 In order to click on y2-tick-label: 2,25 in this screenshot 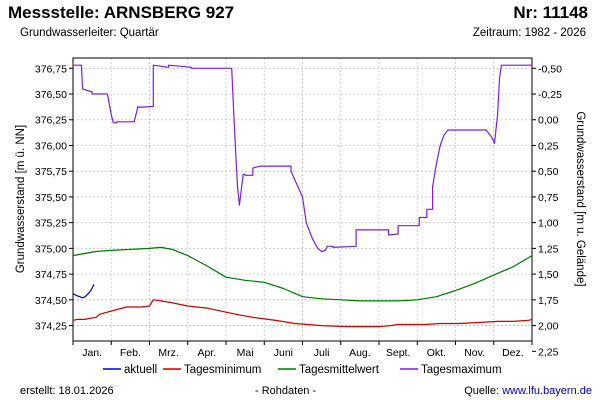, I will do `click(548, 352)`.